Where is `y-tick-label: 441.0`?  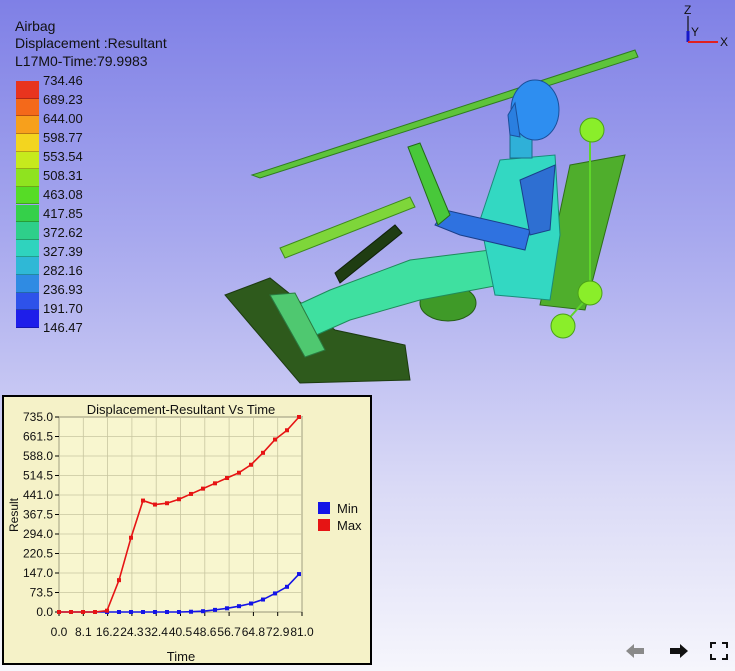
y-tick-label: 441.0 is located at coordinates (38, 495).